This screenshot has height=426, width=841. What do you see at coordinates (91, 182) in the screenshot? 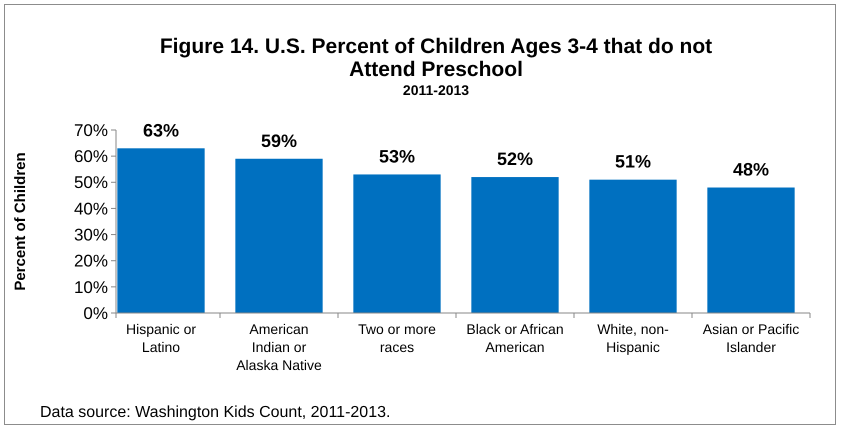
I see `y-tick-label: 50%` at bounding box center [91, 182].